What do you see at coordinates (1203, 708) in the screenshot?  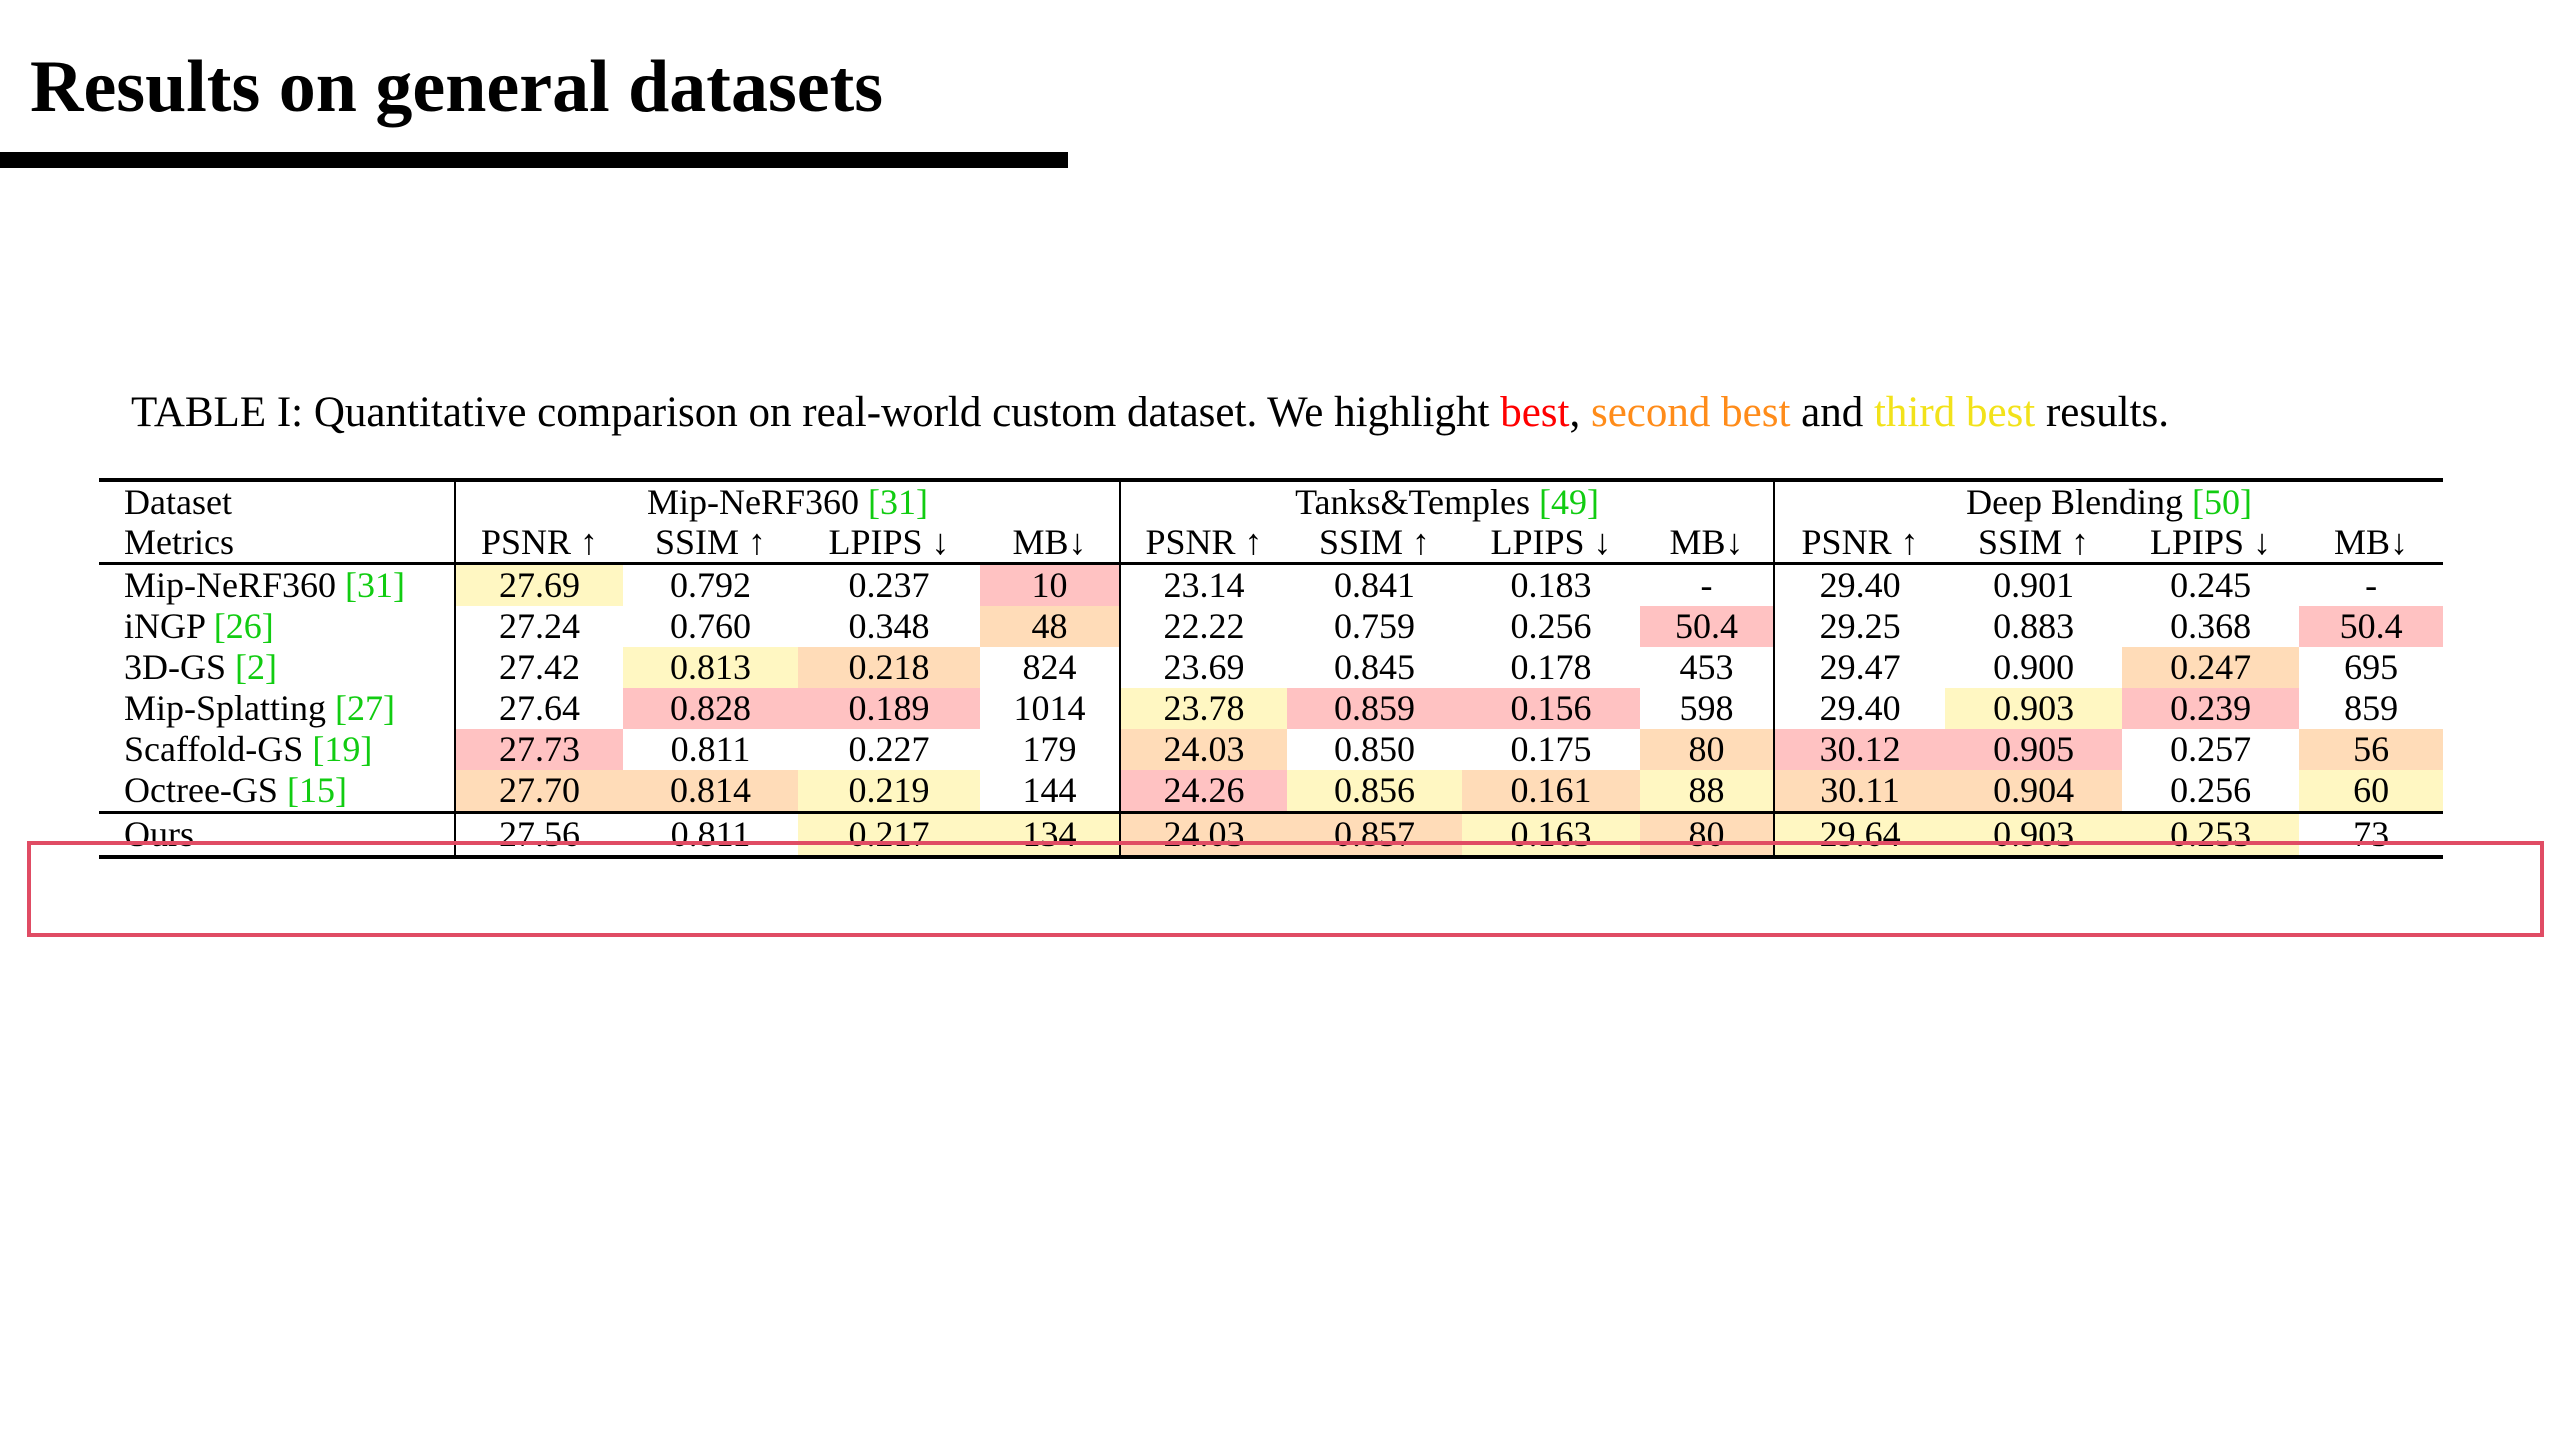 I see `cell-tanks-temples-psnr: 23.78` at bounding box center [1203, 708].